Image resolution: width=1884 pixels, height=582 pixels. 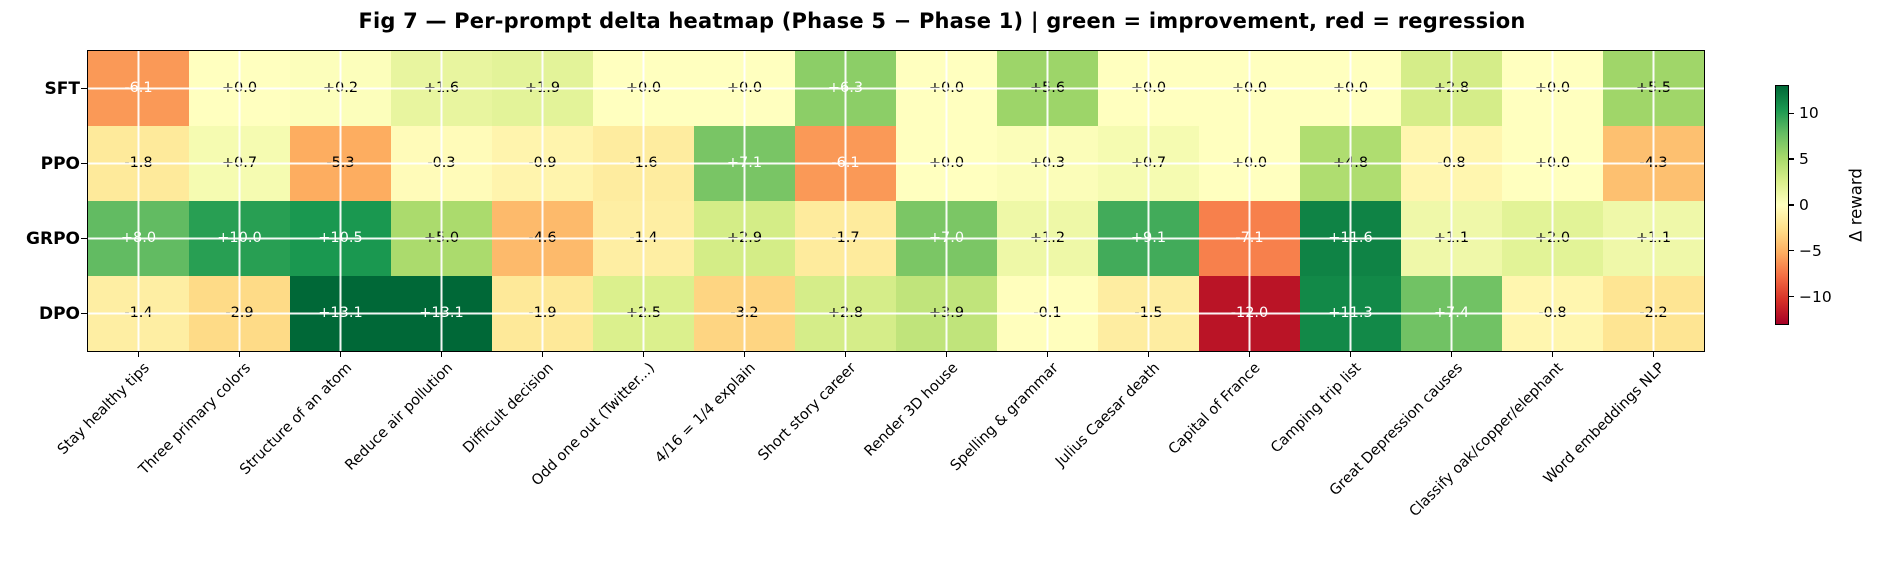 I want to click on x-axis-label: Short story career, so click(x=807, y=412).